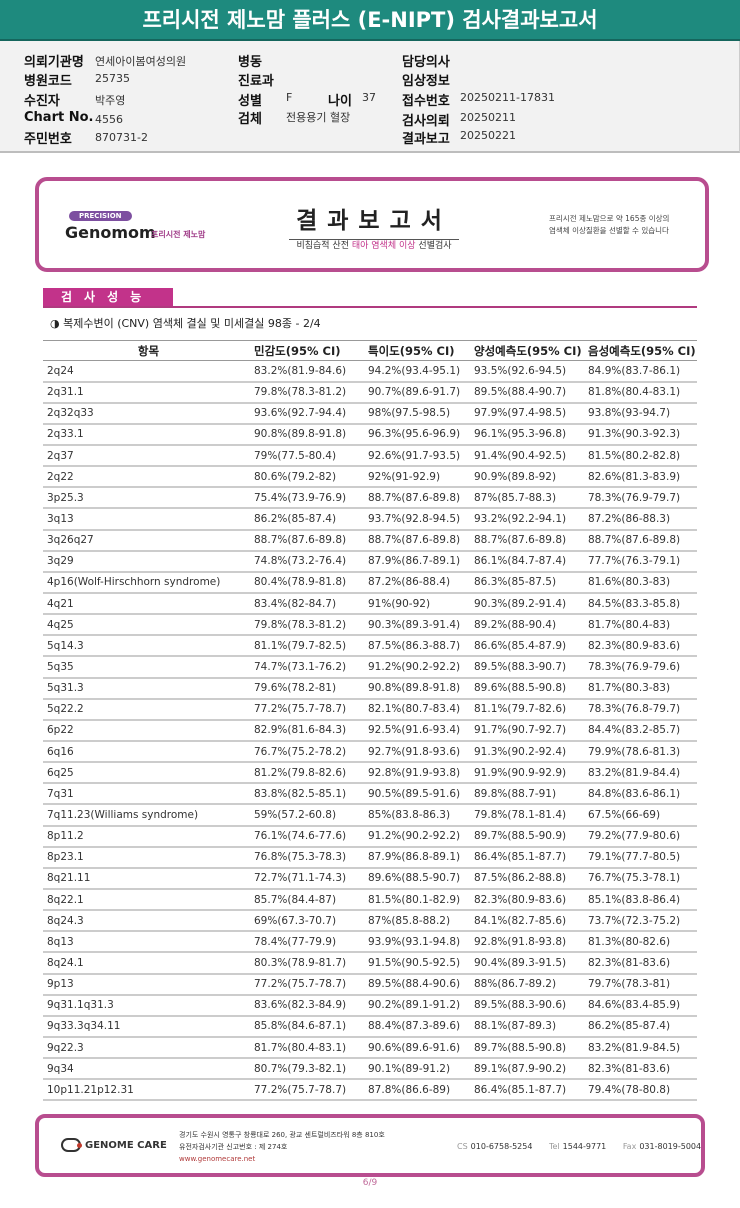 The image size is (740, 1208). What do you see at coordinates (185, 323) in the screenshot?
I see `section-subtitle: ◑ 복제수변이 (CNV) 염색체 결실 및 미세결실 98종 - 2/4` at bounding box center [185, 323].